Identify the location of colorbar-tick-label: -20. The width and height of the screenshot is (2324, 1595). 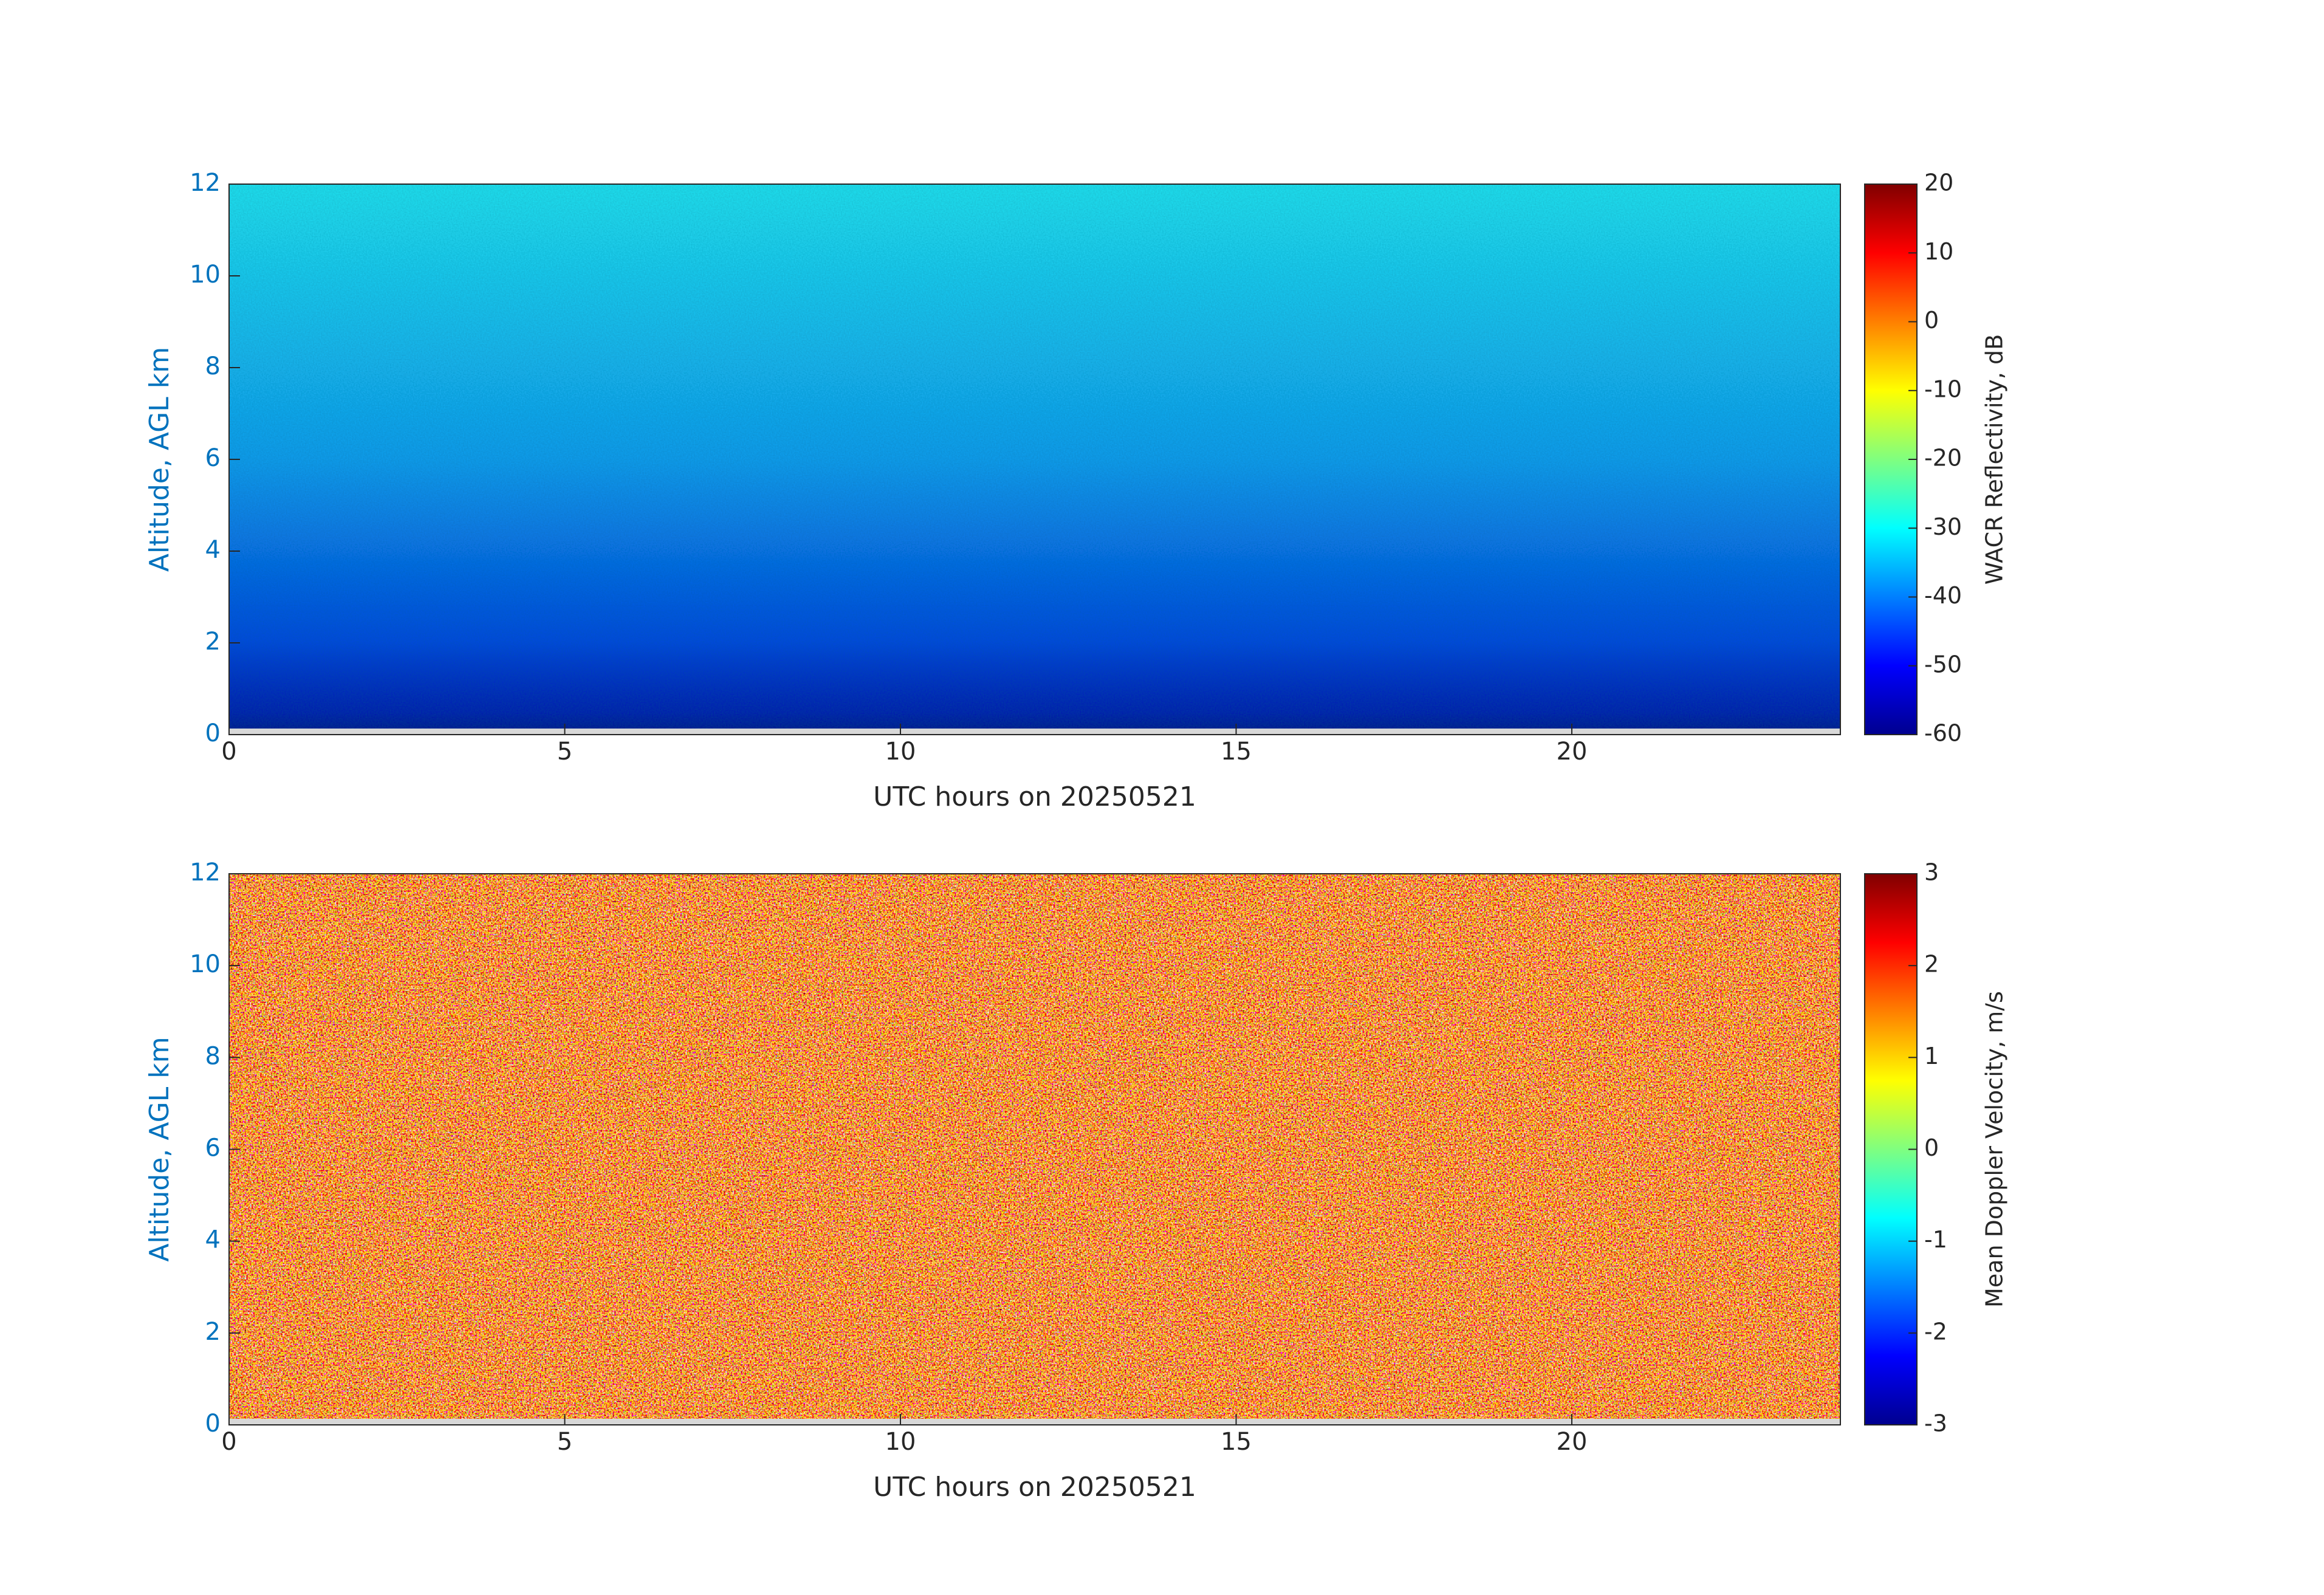
(1943, 458).